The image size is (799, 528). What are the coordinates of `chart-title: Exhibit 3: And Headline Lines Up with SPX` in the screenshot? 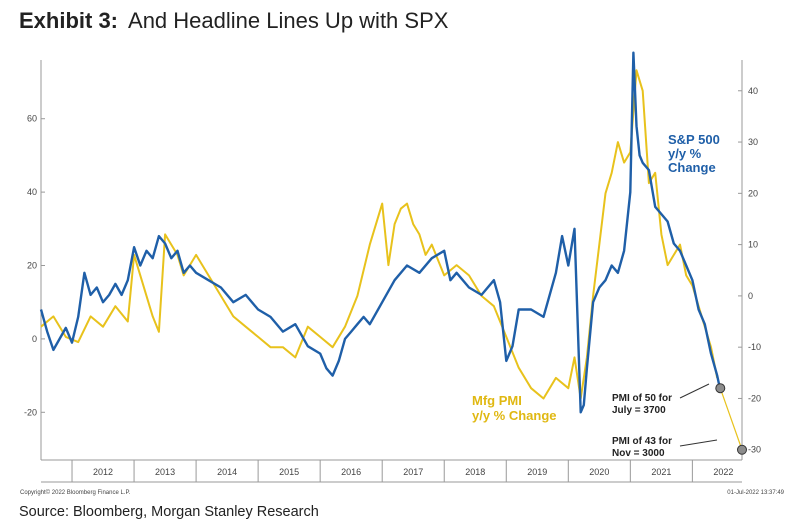 It's located at (233, 21).